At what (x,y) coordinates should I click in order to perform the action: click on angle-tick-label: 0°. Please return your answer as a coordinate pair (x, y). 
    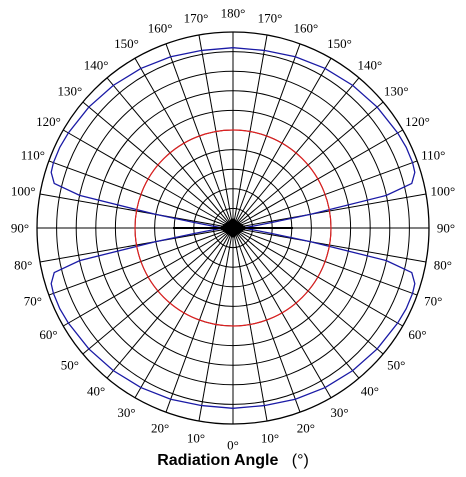
    Looking at the image, I should click on (233, 444).